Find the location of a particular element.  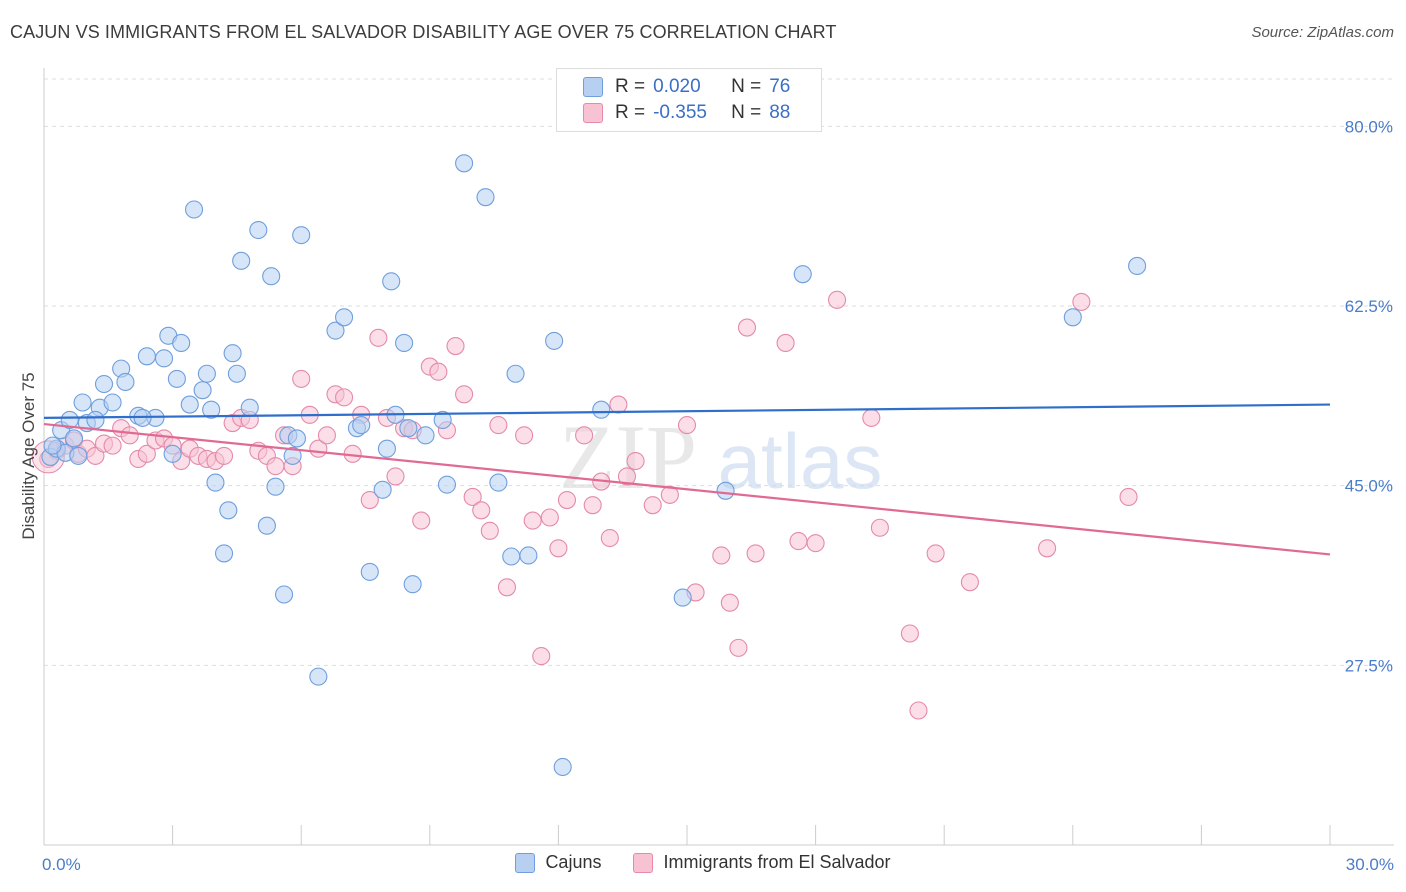

legend-n-value: 76 is located at coordinates (780, 86).